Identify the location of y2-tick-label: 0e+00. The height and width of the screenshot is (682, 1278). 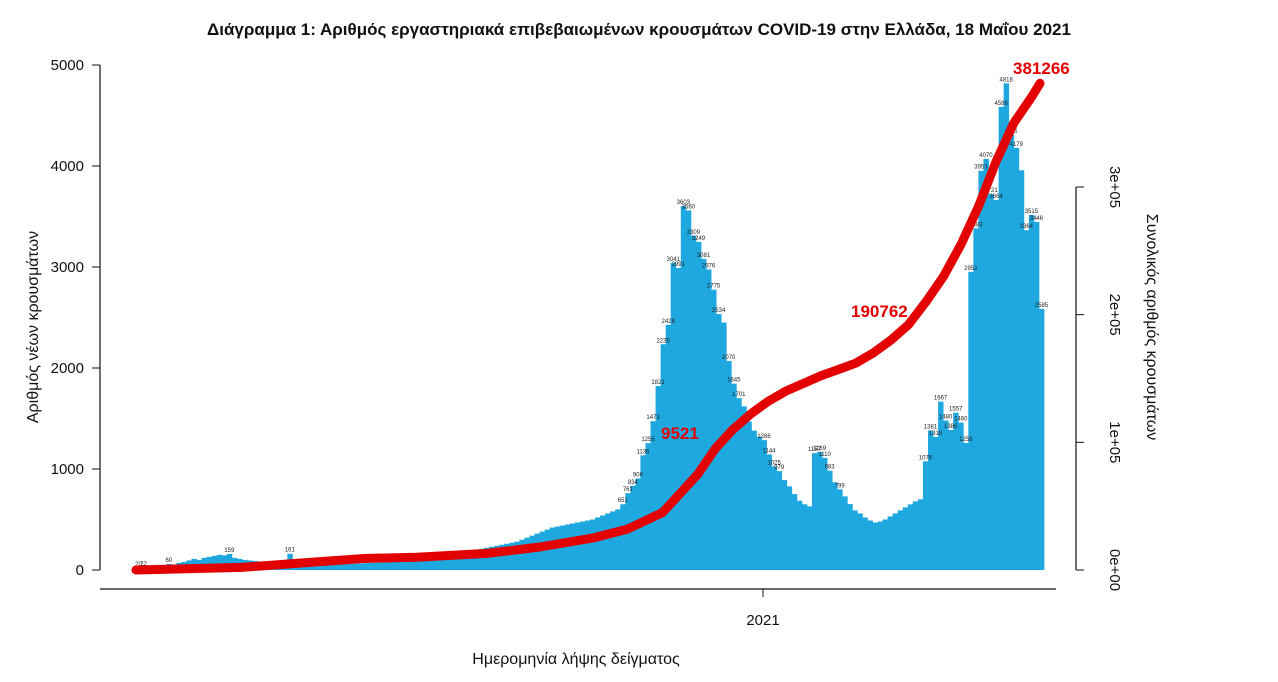
(1114, 570).